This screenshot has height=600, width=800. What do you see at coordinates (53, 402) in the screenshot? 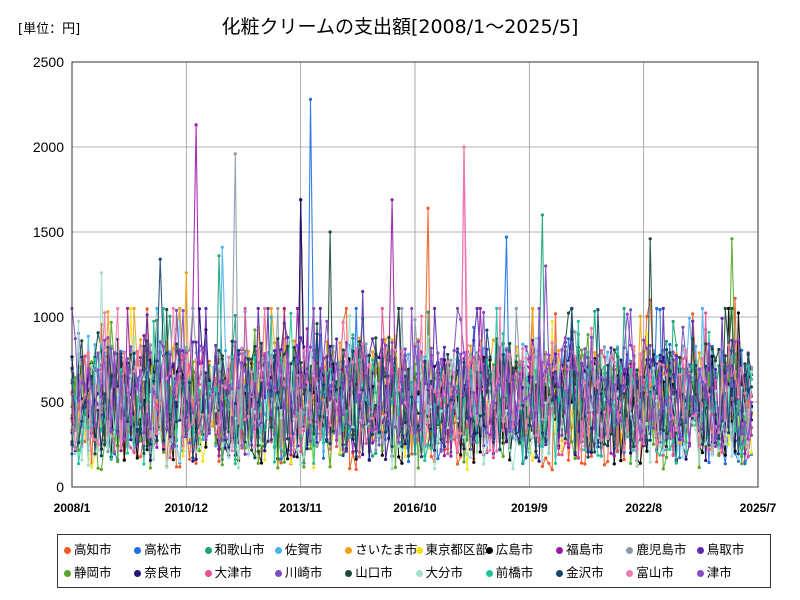
I see `y-tick-label: 500` at bounding box center [53, 402].